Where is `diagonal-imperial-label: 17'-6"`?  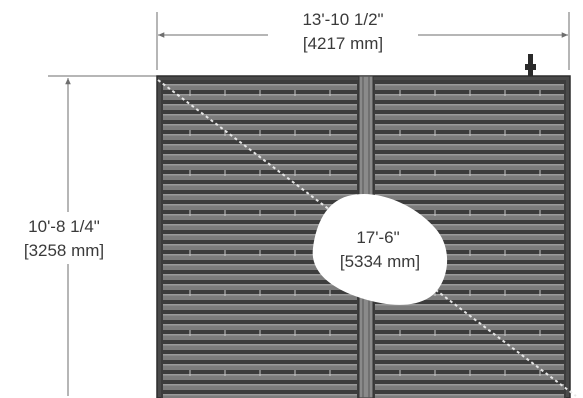 diagonal-imperial-label: 17'-6" is located at coordinates (377, 237).